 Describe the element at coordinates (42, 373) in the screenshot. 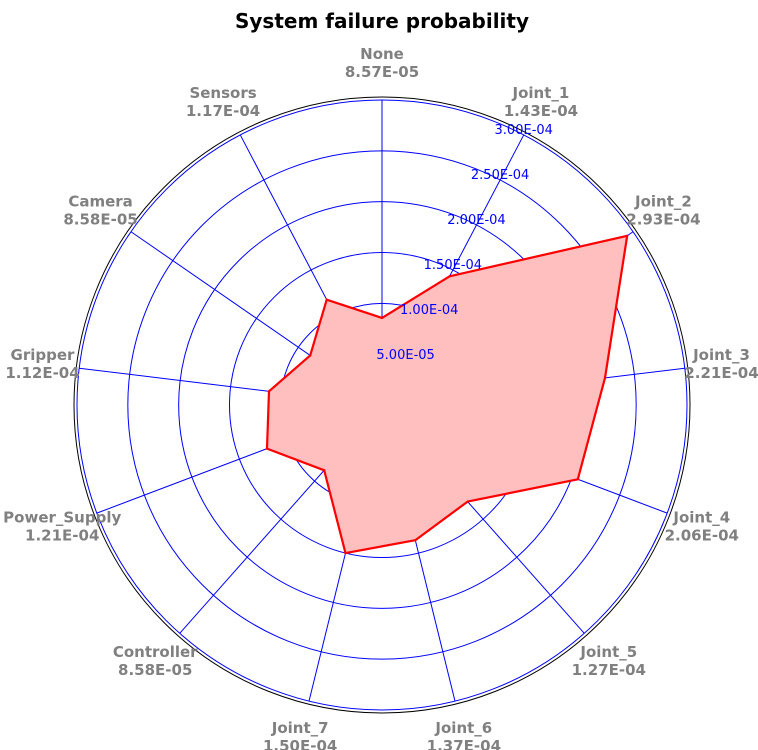

I see `category-value-gripper: 1.12E-04` at that location.